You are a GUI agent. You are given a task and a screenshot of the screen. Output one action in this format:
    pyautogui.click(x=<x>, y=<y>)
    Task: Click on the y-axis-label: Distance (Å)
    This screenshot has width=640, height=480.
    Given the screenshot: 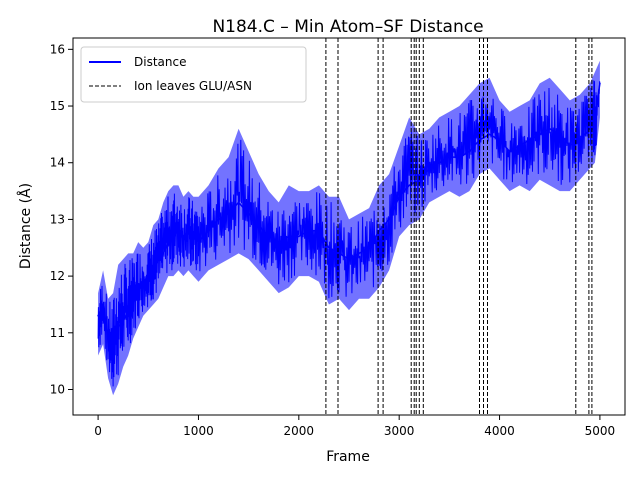 What is the action you would take?
    pyautogui.click(x=25, y=226)
    